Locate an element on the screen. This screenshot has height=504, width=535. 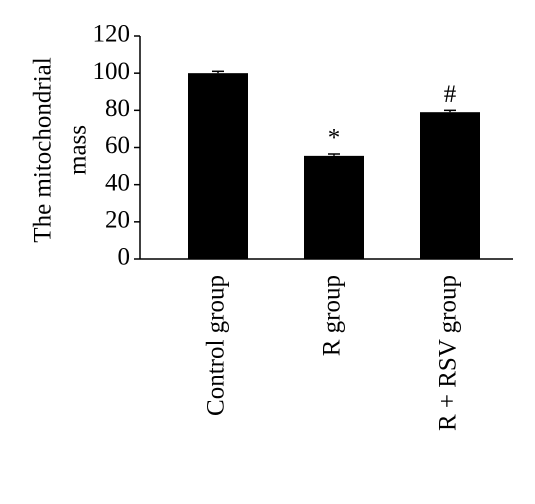
x-tick-label: R group is located at coordinates (332, 315).